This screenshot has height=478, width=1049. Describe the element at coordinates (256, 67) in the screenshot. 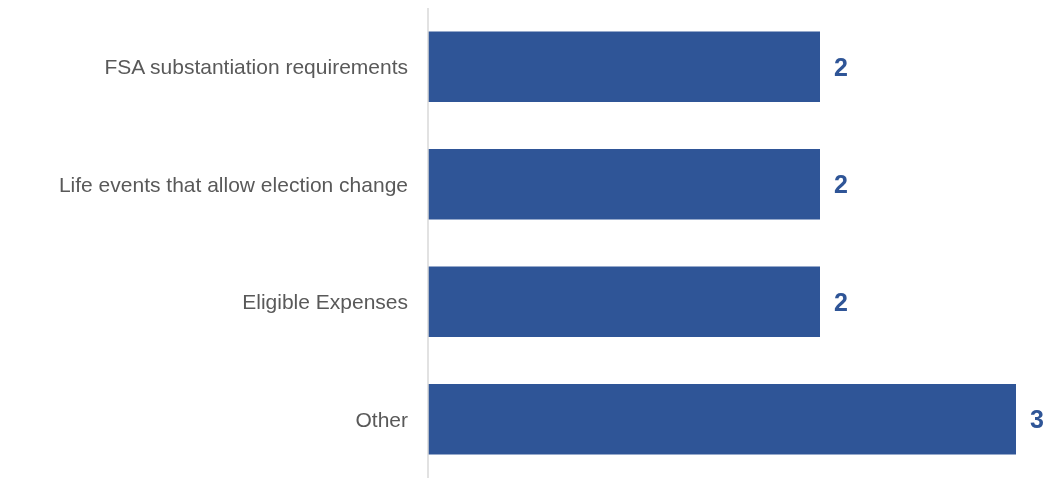

I see `y-tick-label: FSA substantiation requirements` at that location.